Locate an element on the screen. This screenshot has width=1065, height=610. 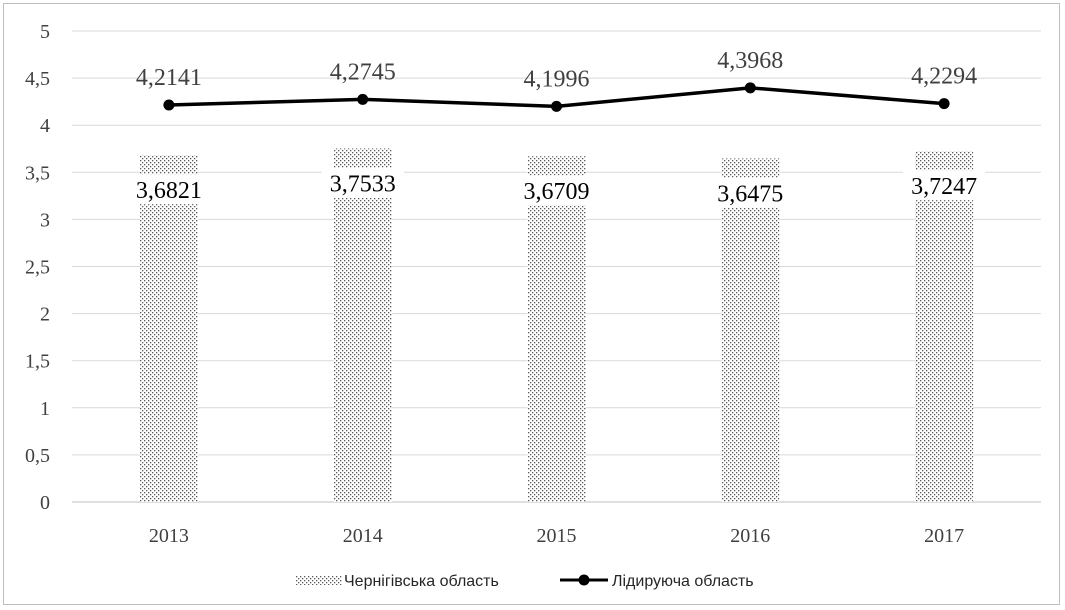
x-tick-label: 2017 is located at coordinates (944, 536).